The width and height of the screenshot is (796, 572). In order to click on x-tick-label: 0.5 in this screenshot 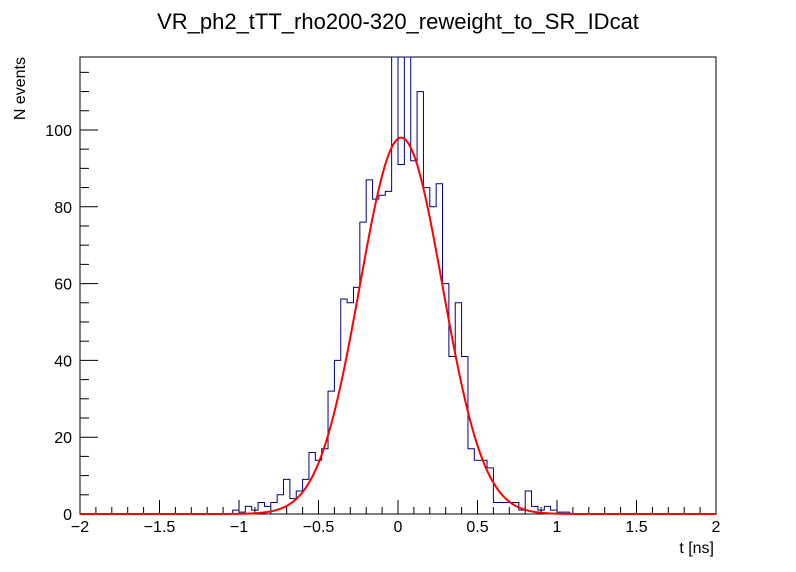, I will do `click(477, 527)`.